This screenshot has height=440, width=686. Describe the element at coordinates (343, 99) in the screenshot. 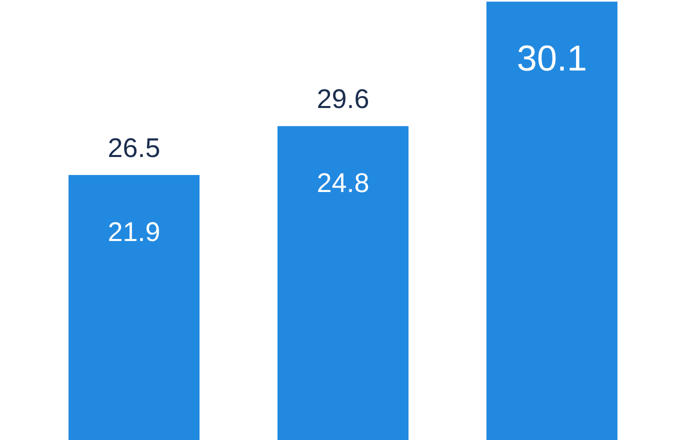

I see `data-label: 29.6` at that location.